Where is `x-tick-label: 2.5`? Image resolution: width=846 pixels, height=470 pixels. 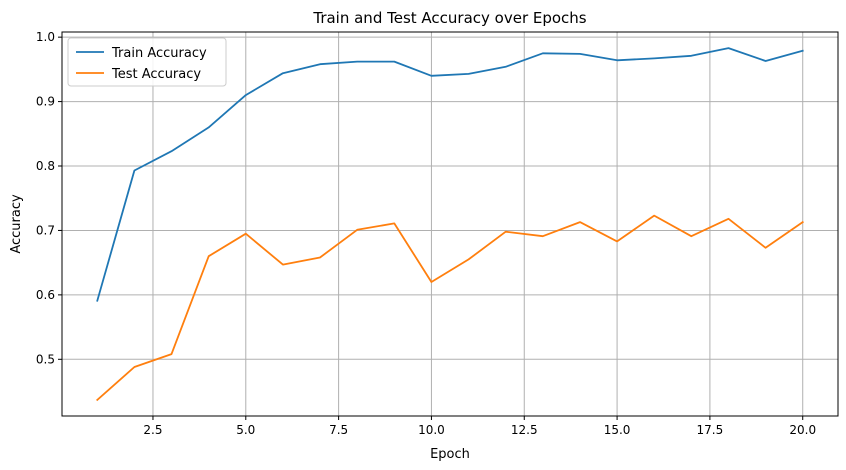 x-tick-label: 2.5 is located at coordinates (152, 430).